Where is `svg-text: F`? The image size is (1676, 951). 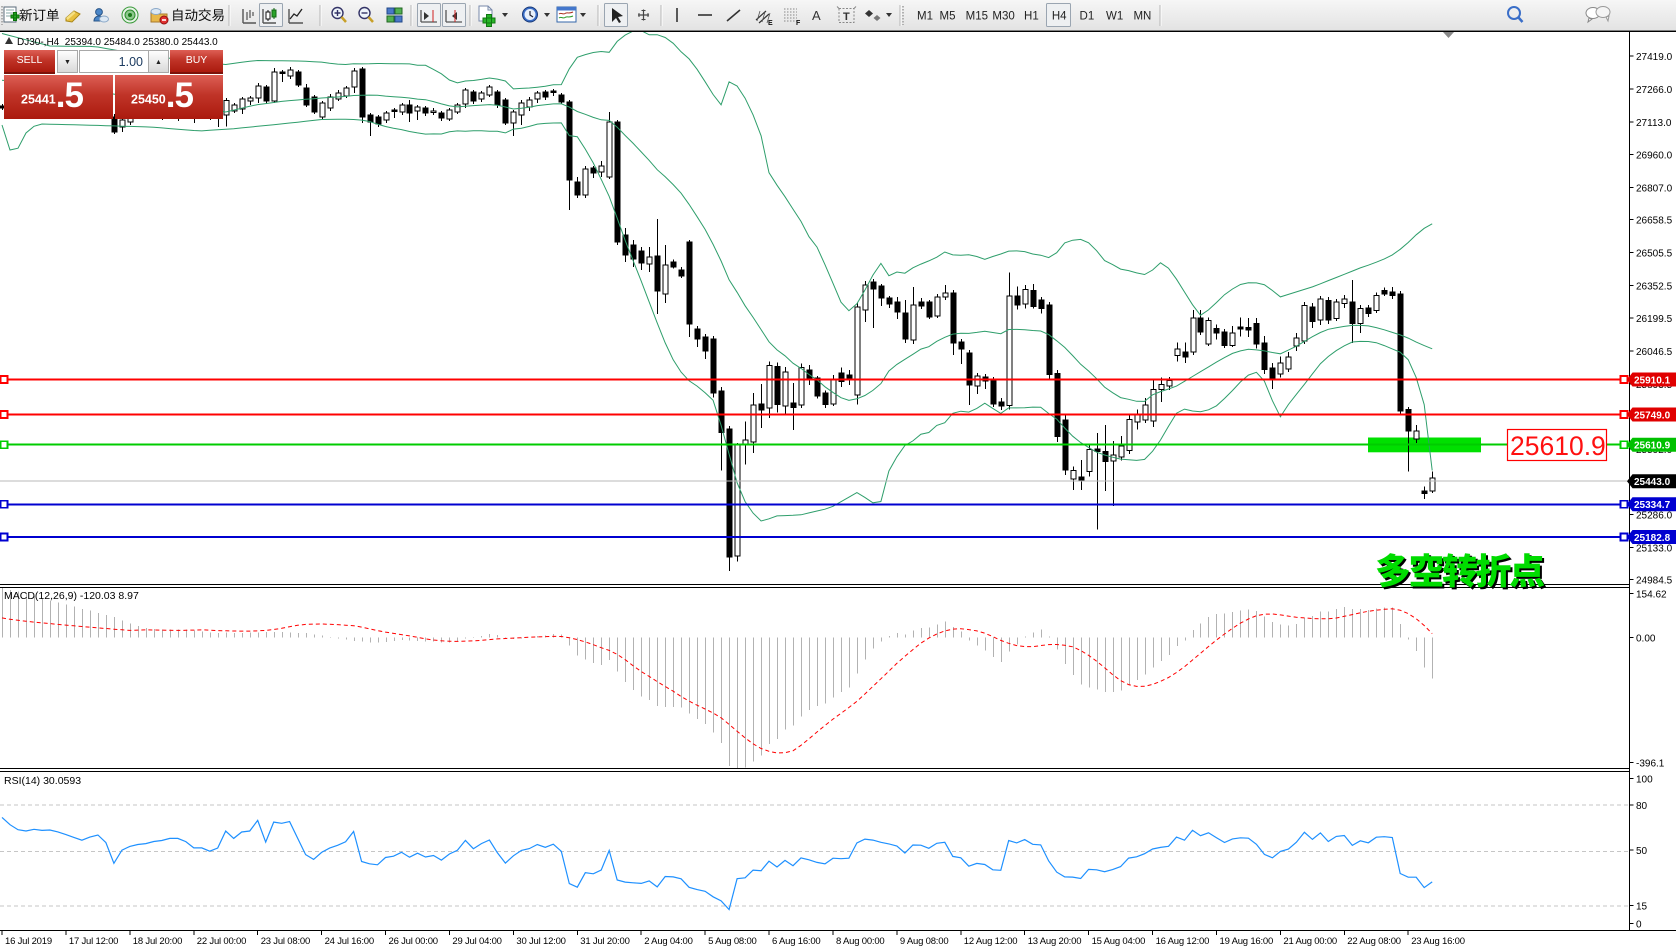
svg-text: F is located at coordinates (798, 23).